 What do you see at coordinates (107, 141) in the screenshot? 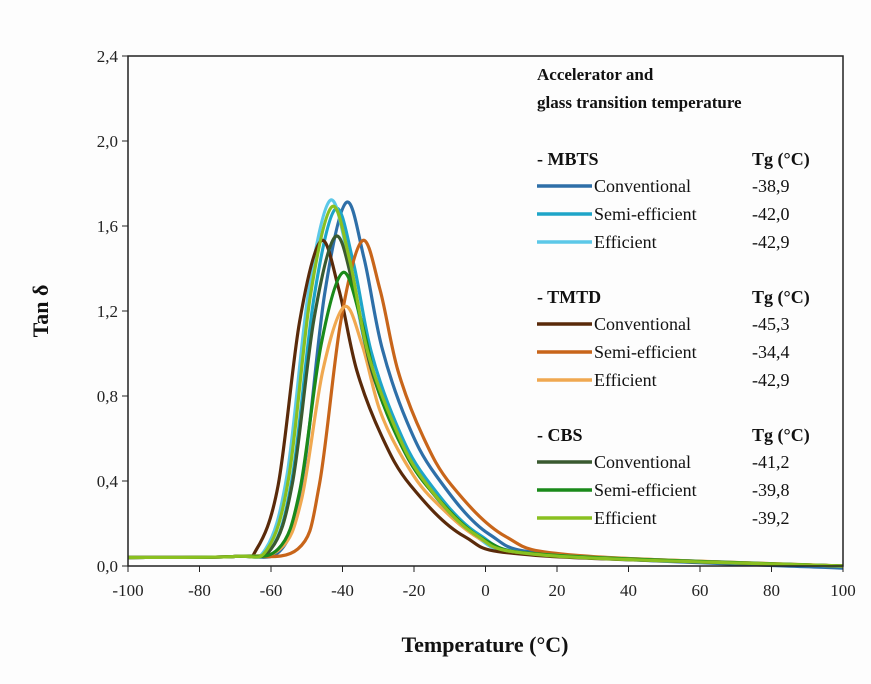
I see `y-tick-label: 2,0` at bounding box center [107, 141].